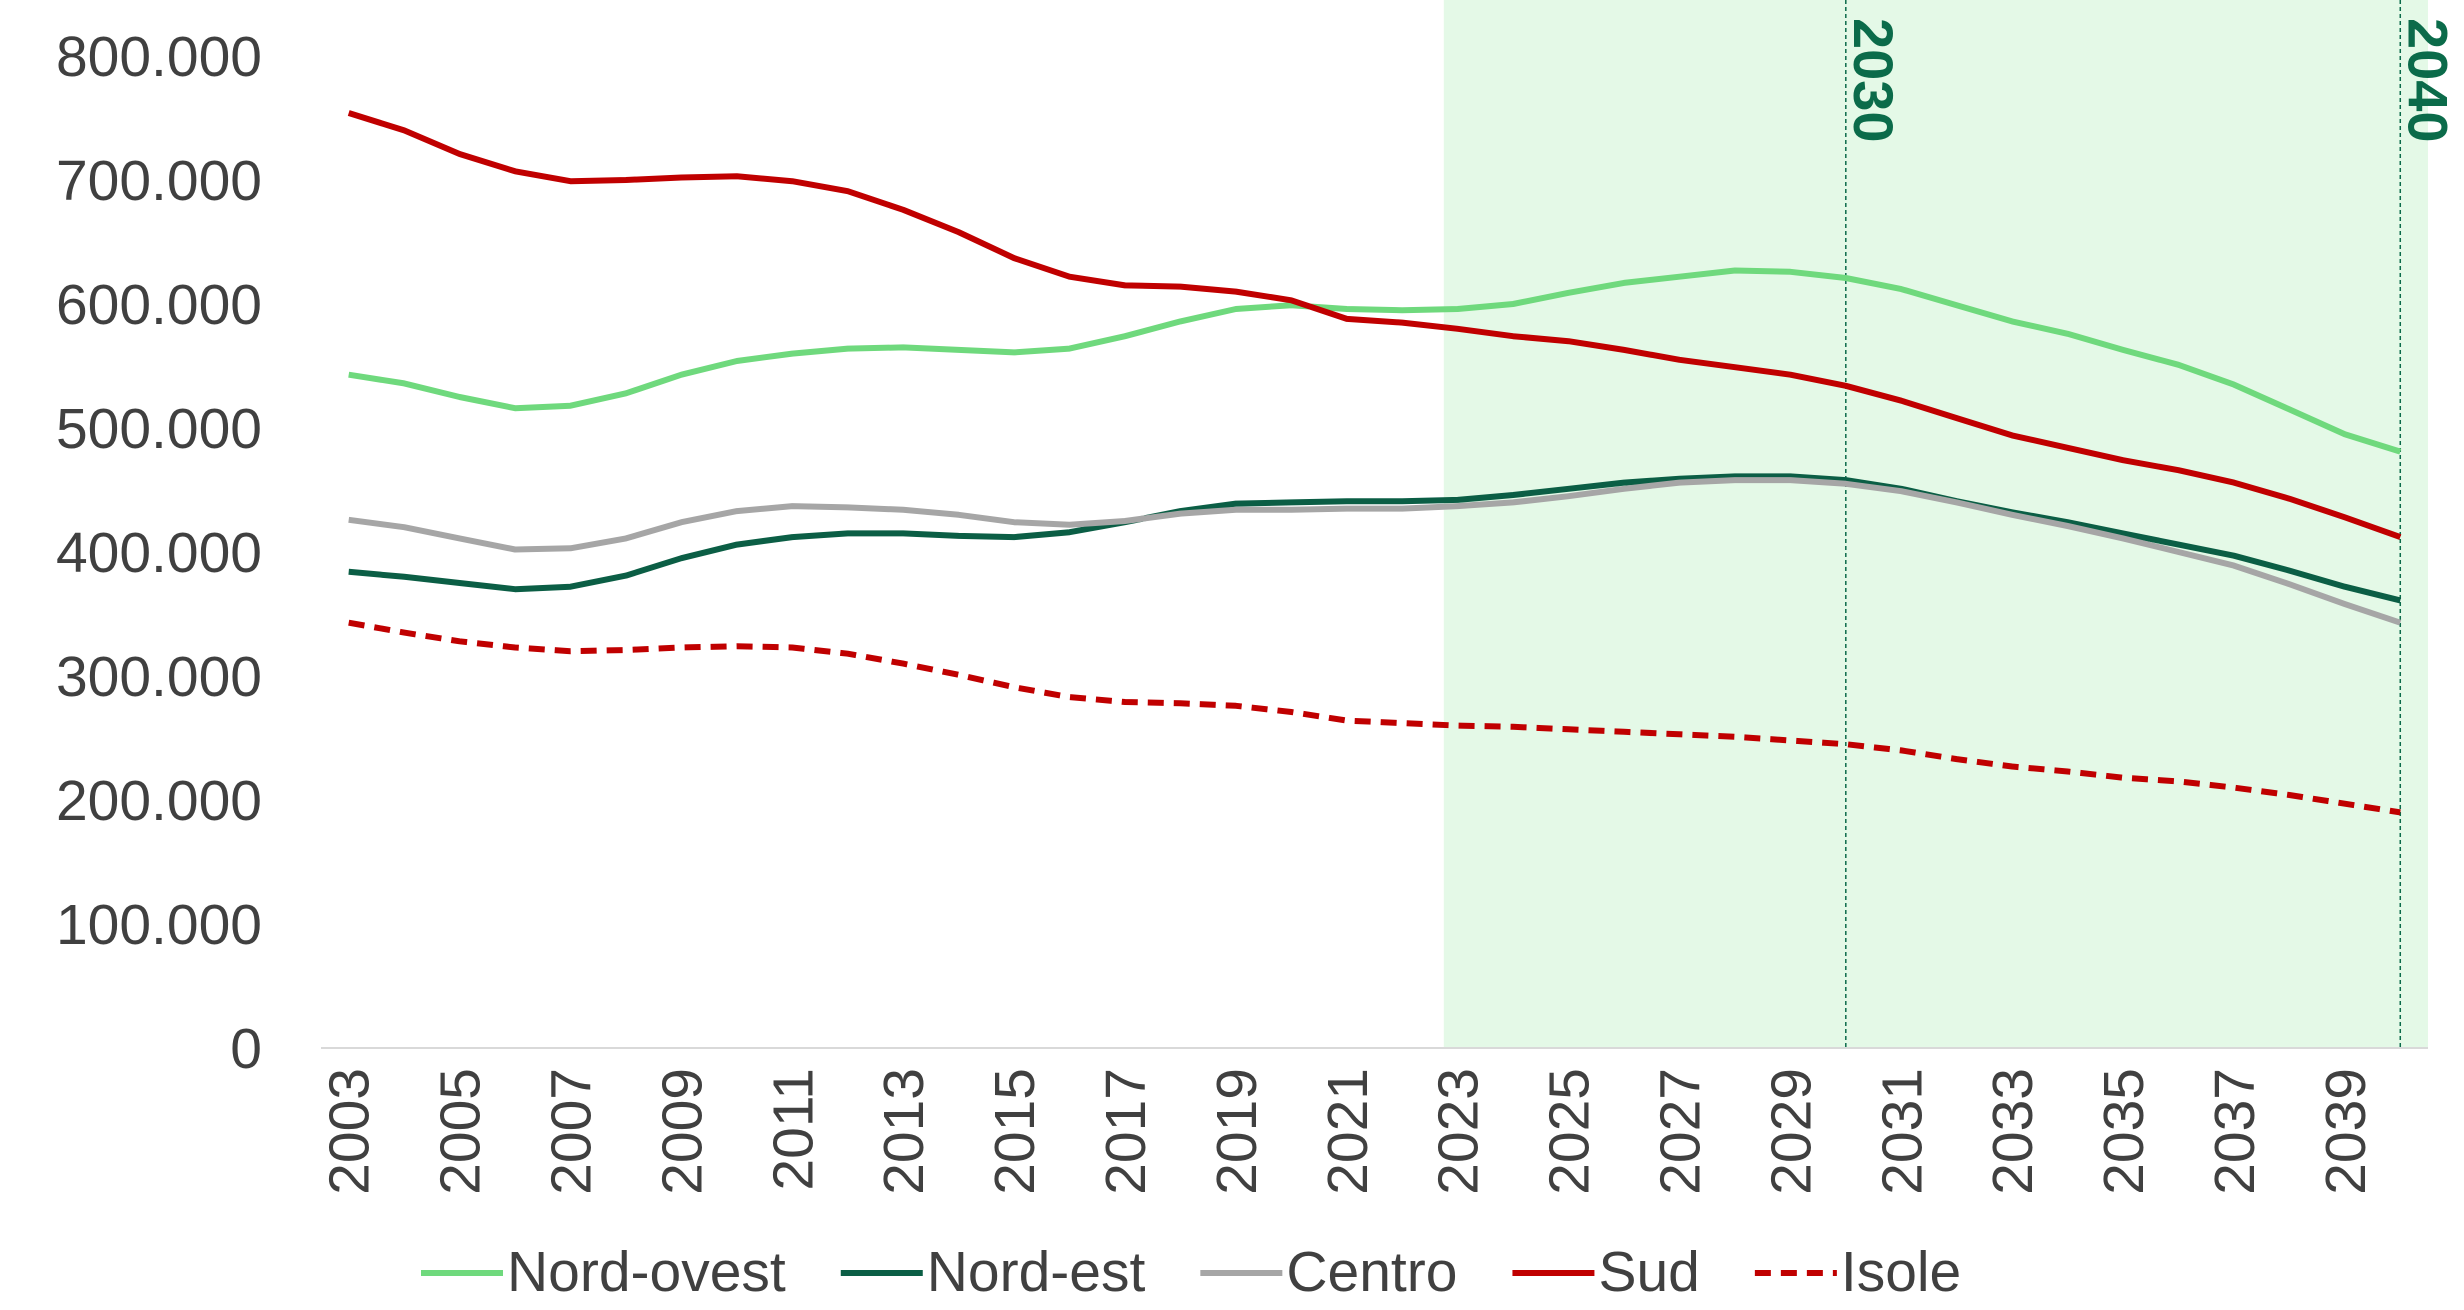  What do you see at coordinates (1237, 1131) in the screenshot?
I see `x-tick-label: 2019` at bounding box center [1237, 1131].